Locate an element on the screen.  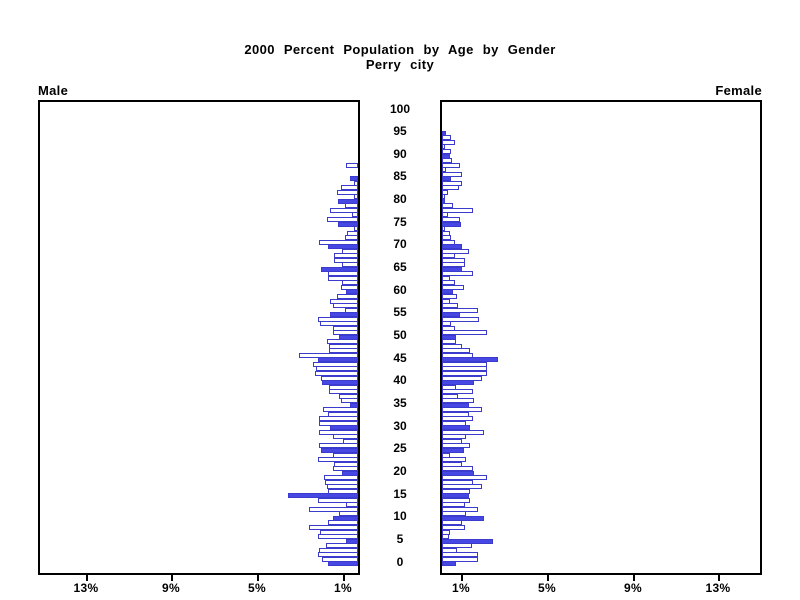
age-tick-label-65: 65 is located at coordinates (400, 267).